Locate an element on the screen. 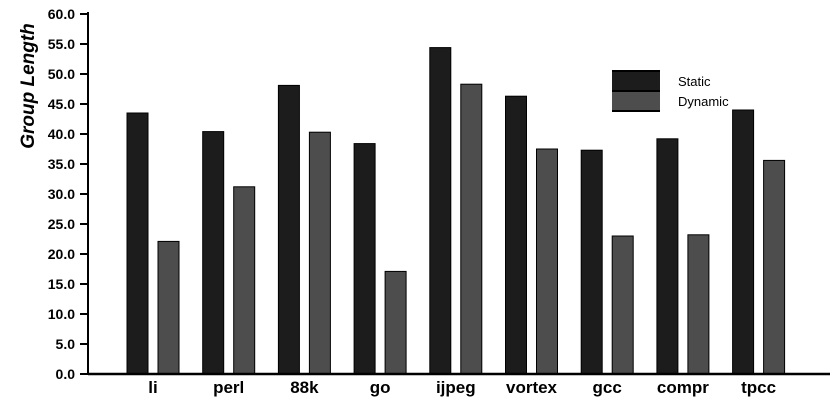  x-tick-label-ijpeg: ijpeg is located at coordinates (456, 387).